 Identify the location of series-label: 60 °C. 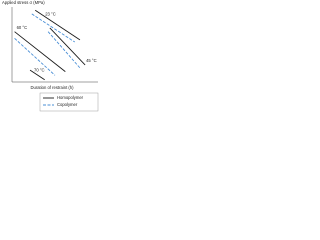
(22, 27).